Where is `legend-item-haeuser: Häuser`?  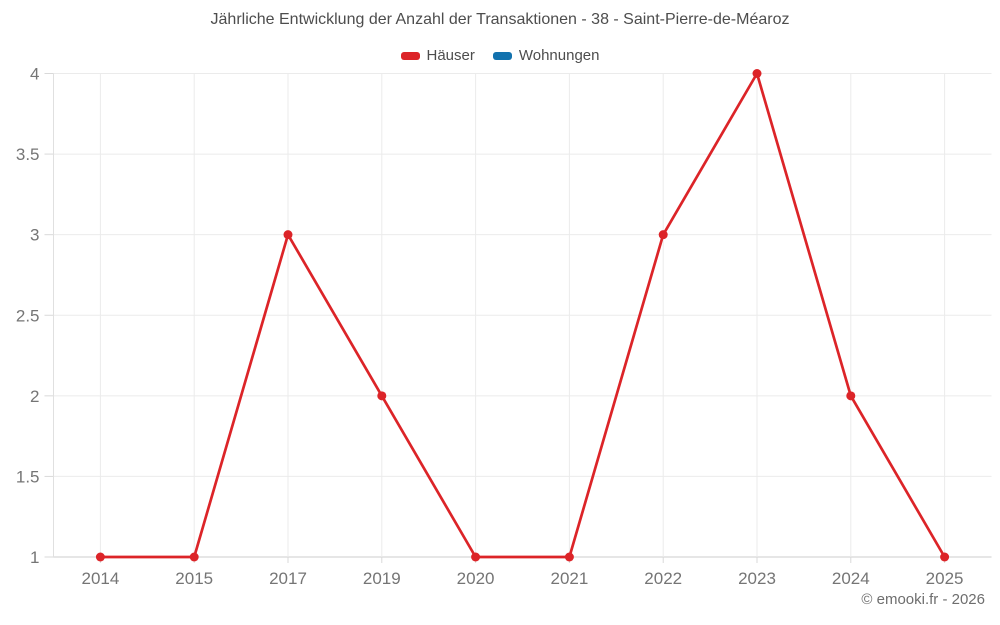 legend-item-haeuser: Häuser is located at coordinates (437, 55).